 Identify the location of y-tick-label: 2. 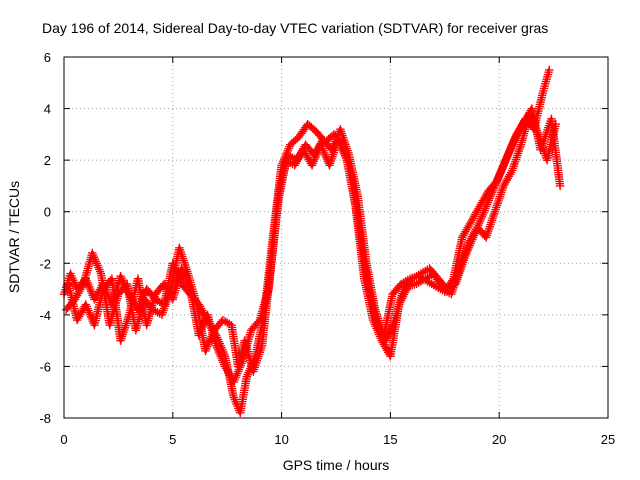
(47, 160).